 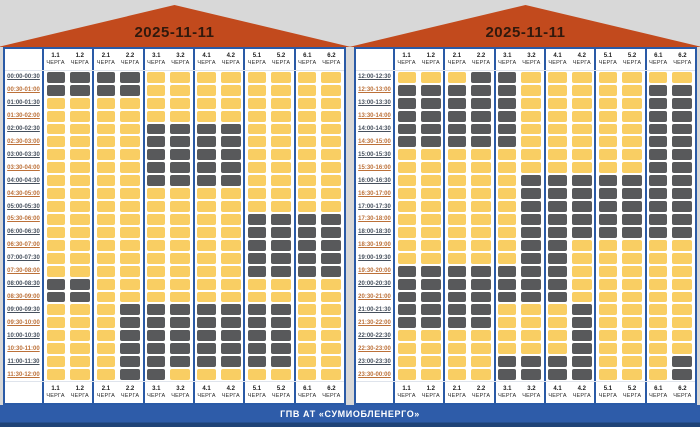 I want to click on time-slot-link: 20:30-21:00, so click(x=374, y=297).